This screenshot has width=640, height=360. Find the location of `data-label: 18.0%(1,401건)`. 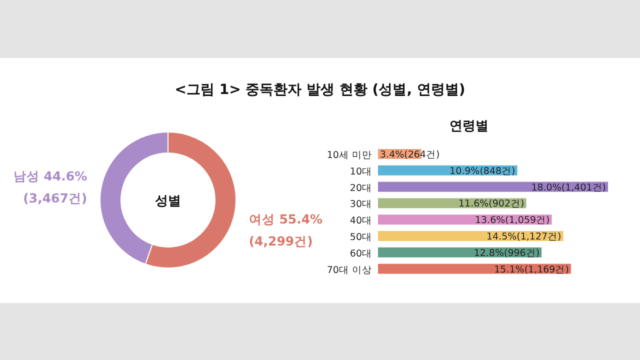

data-label: 18.0%(1,401건) is located at coordinates (568, 188).